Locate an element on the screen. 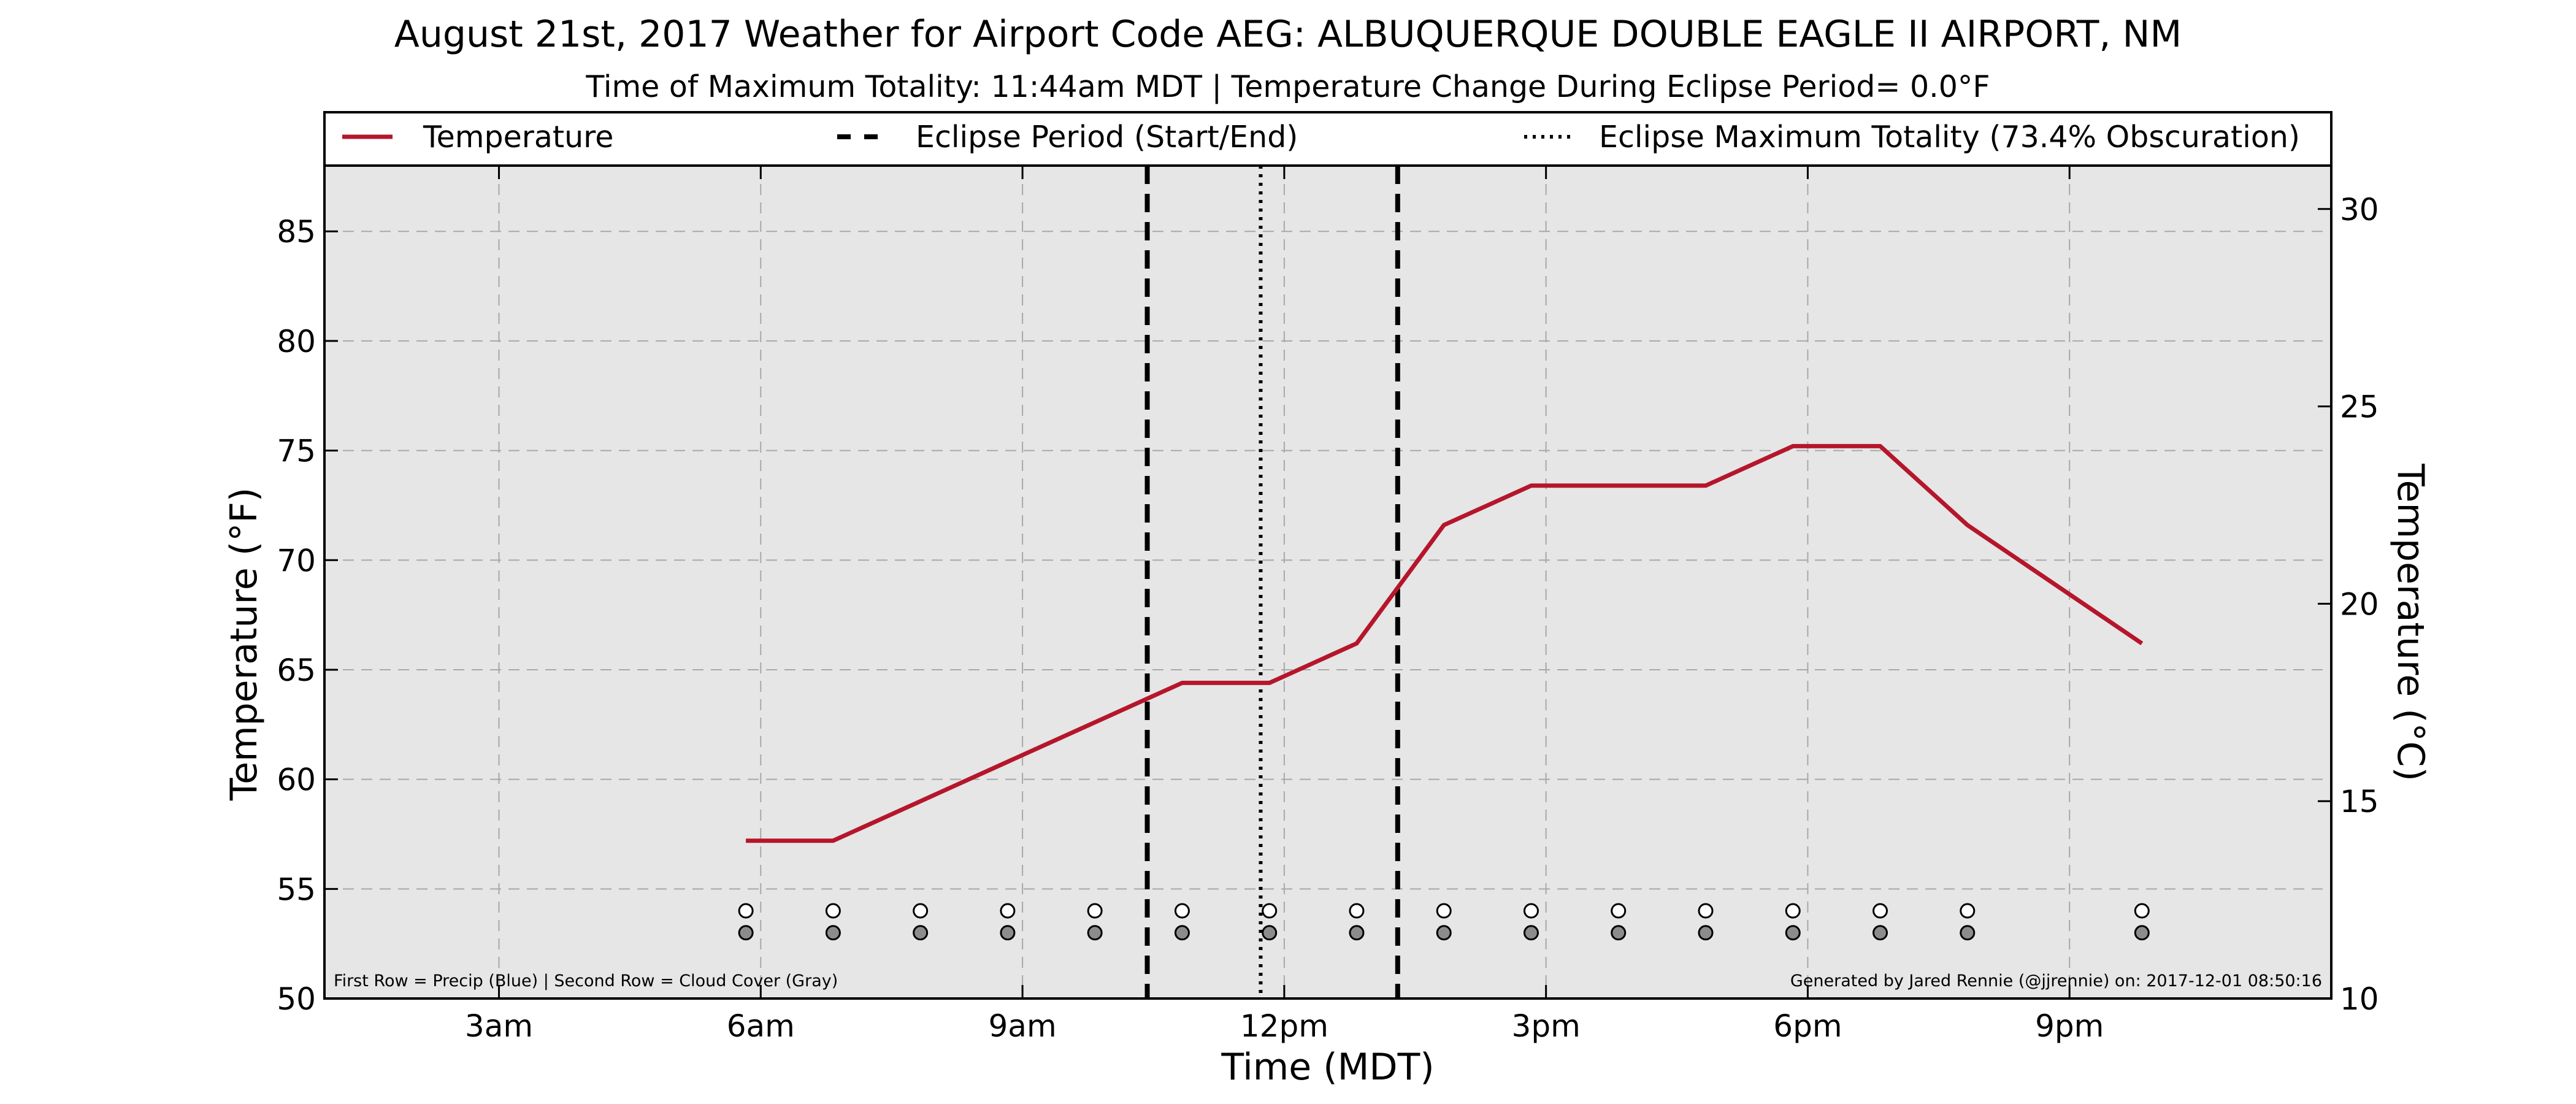 The width and height of the screenshot is (2576, 1104). x-tick-label: 12pm is located at coordinates (1284, 1026).